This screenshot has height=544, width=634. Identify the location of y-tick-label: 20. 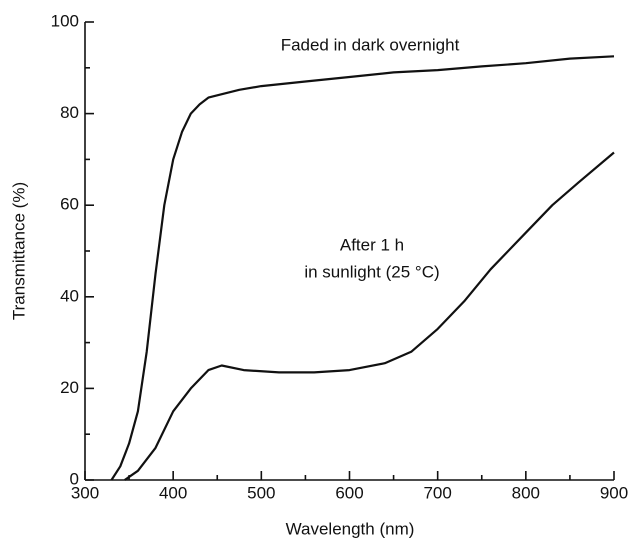
(69, 387).